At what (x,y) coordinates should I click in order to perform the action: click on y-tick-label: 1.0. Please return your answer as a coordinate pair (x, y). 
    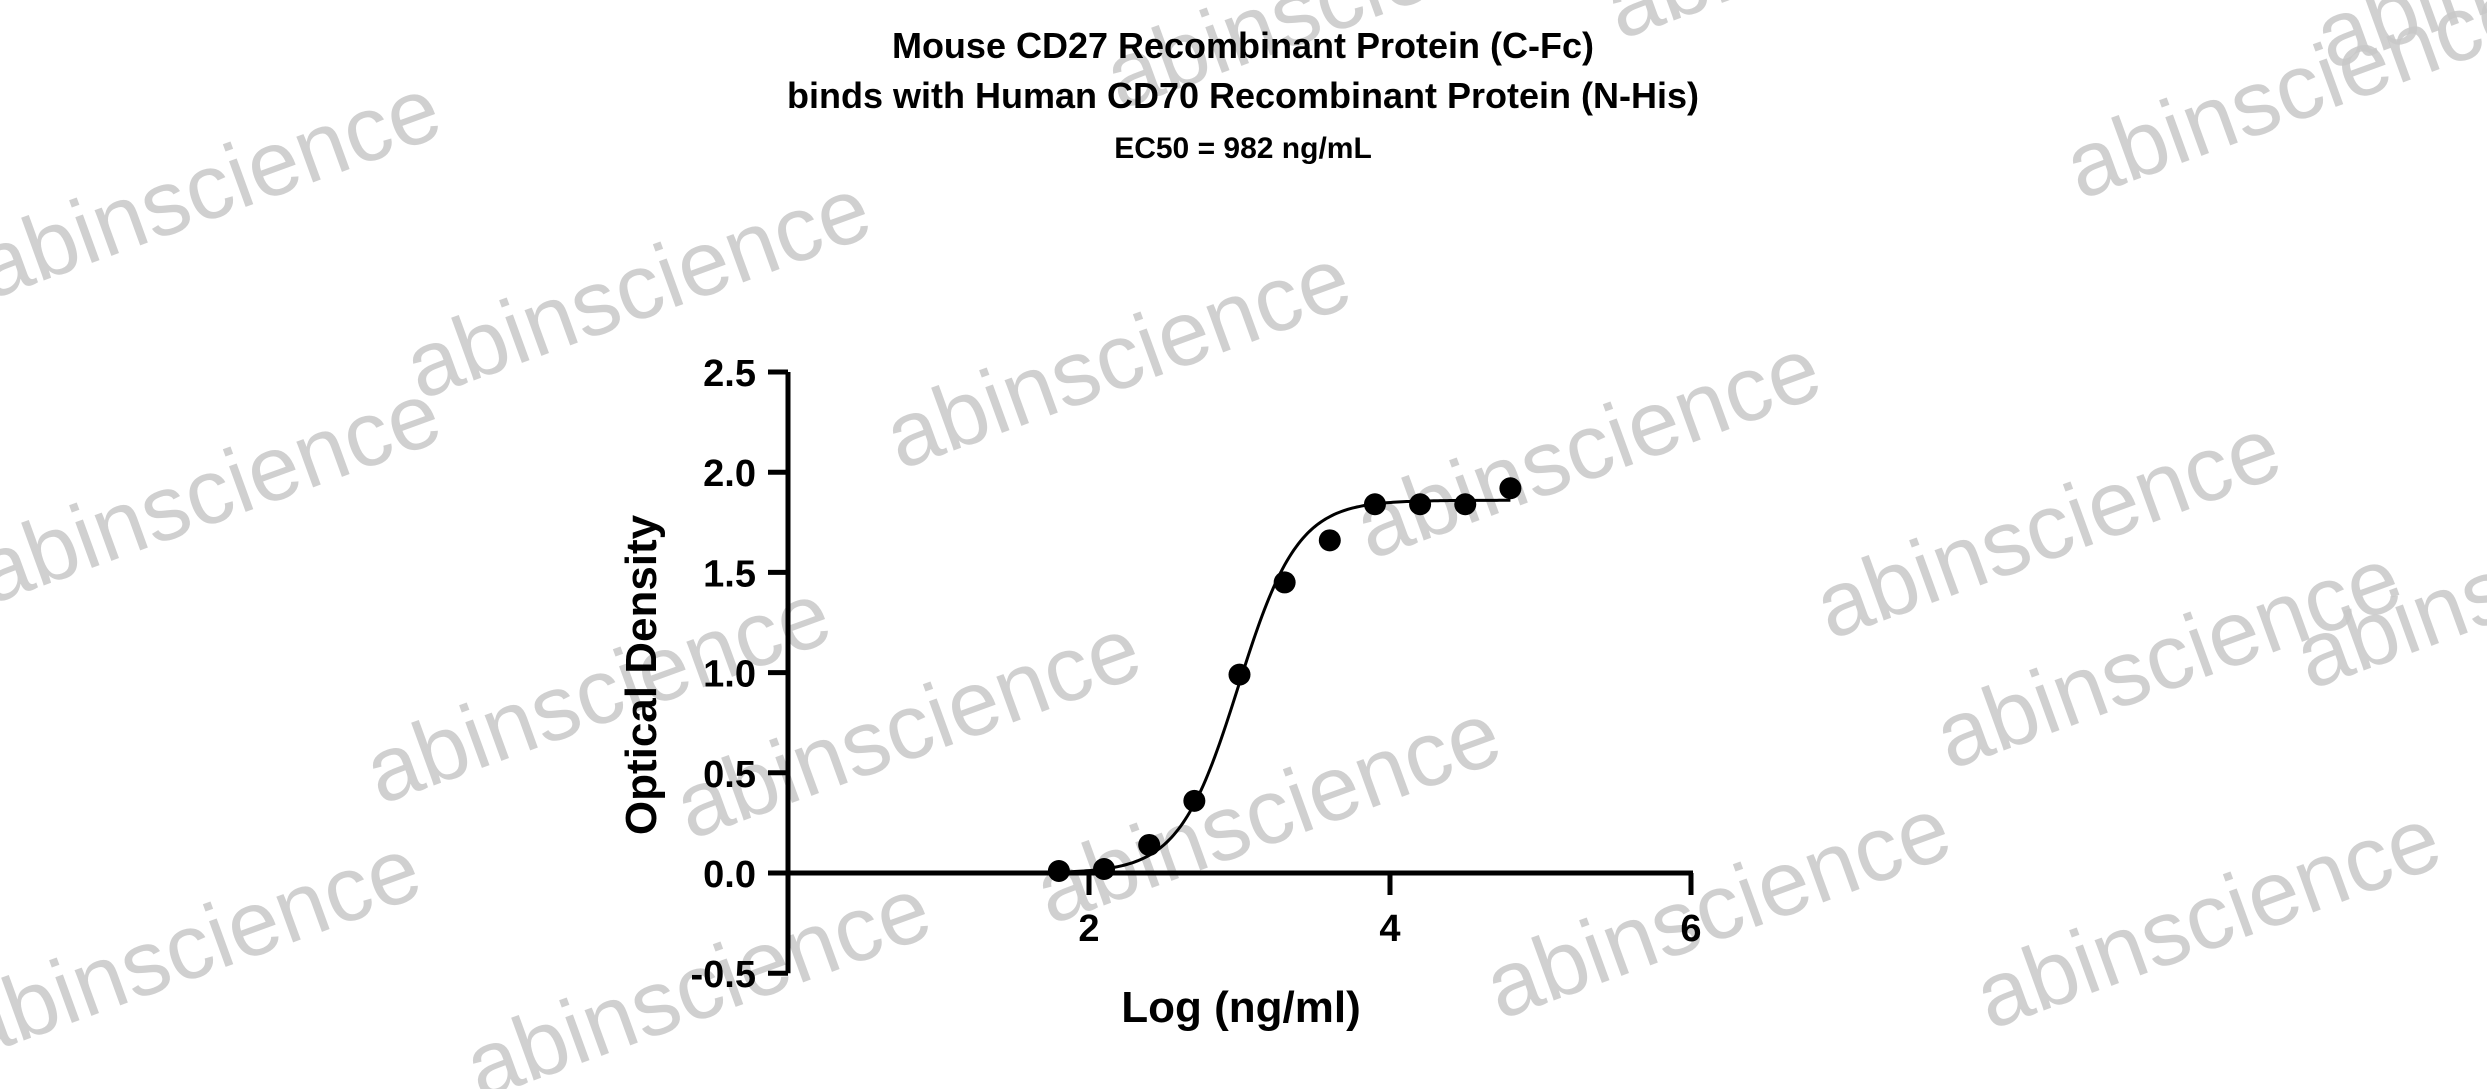
    Looking at the image, I should click on (729, 675).